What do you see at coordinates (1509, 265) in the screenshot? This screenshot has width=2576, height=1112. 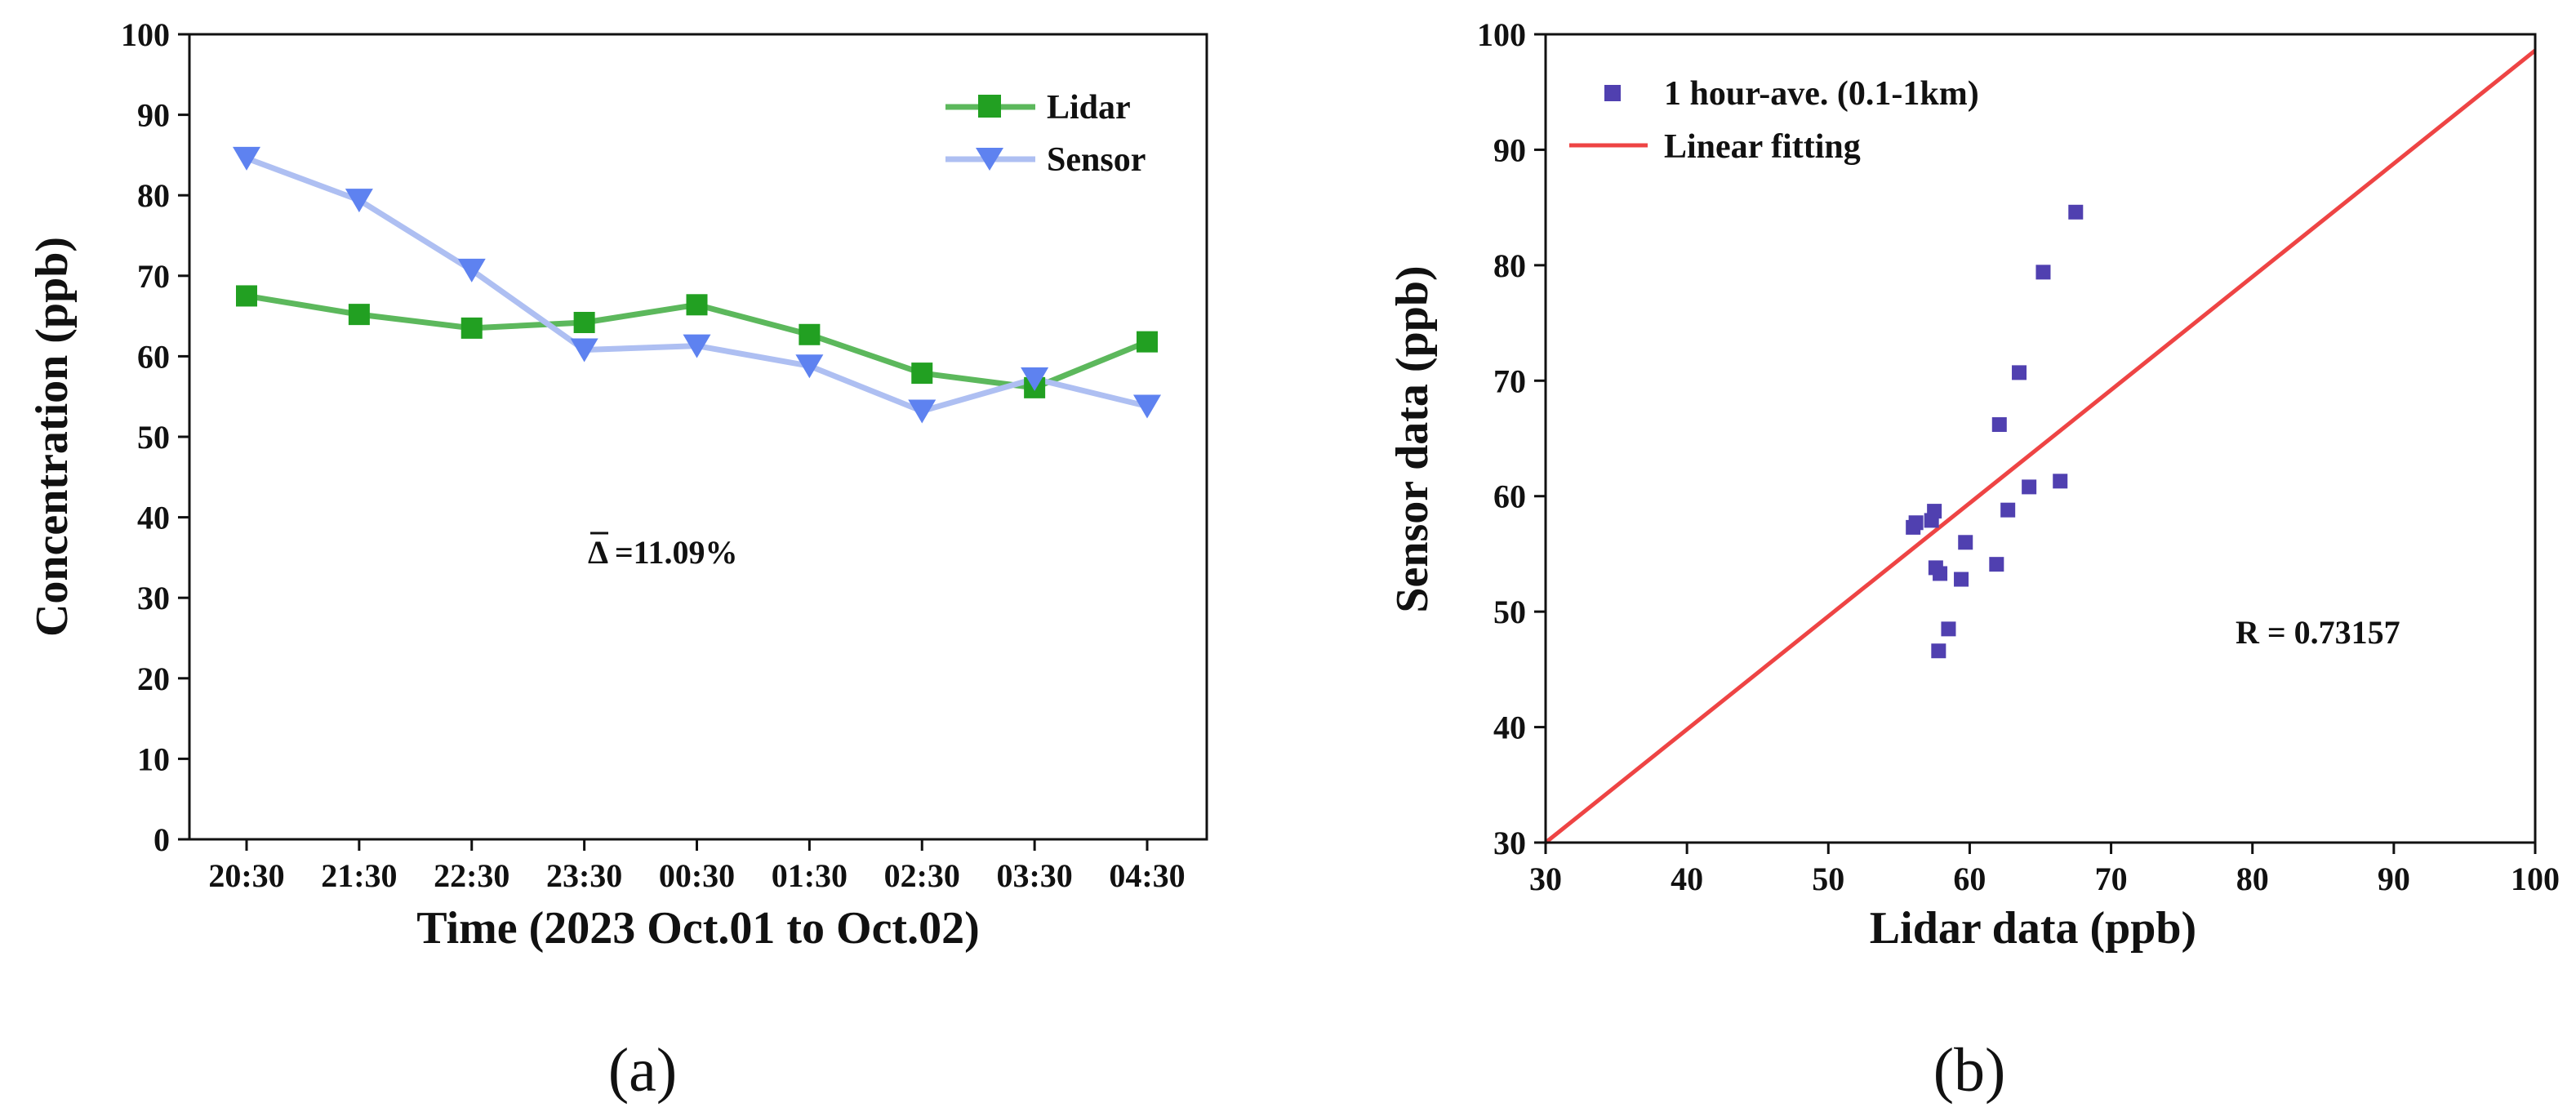 I see `panel-b-y-tick-label: 80` at bounding box center [1509, 265].